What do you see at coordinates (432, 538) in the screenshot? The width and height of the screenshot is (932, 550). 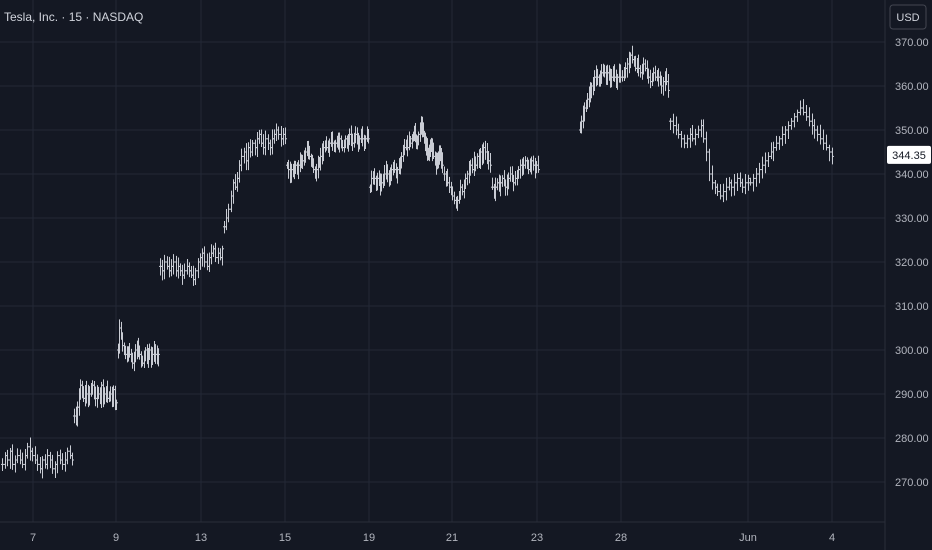 I see `time-axis: 7 9 13 15 19 21 23 28 Jun 4` at bounding box center [432, 538].